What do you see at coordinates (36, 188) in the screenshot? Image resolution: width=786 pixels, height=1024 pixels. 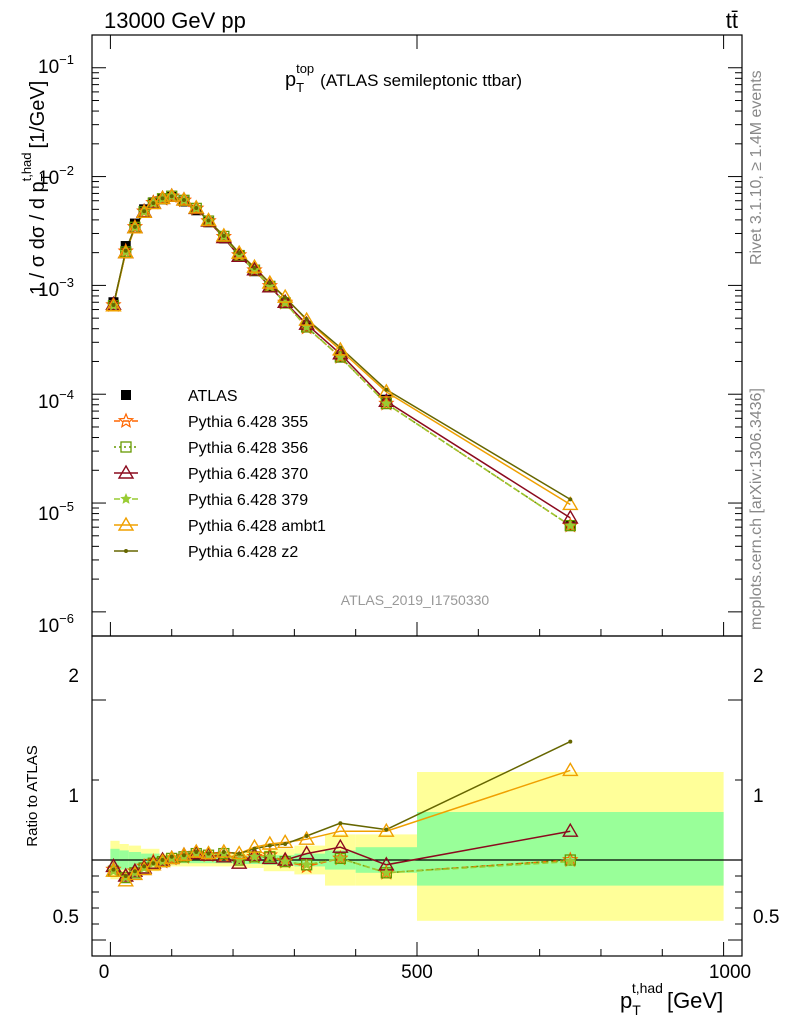 I see `main-y-axis-label: 1 / σ dσ / d pTt,had [1/GeV]` at bounding box center [36, 188].